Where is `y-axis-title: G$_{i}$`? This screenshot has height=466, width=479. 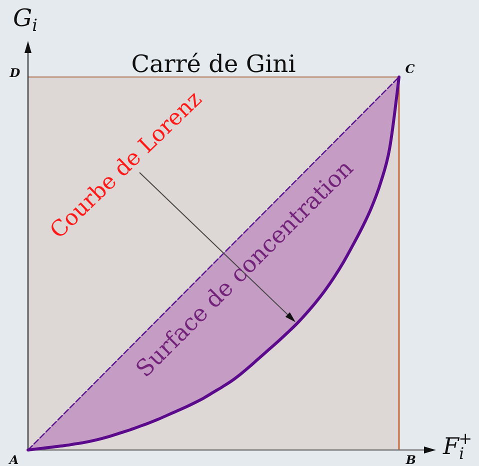
y-axis-title: G$_{i}$ is located at coordinates (25, 19).